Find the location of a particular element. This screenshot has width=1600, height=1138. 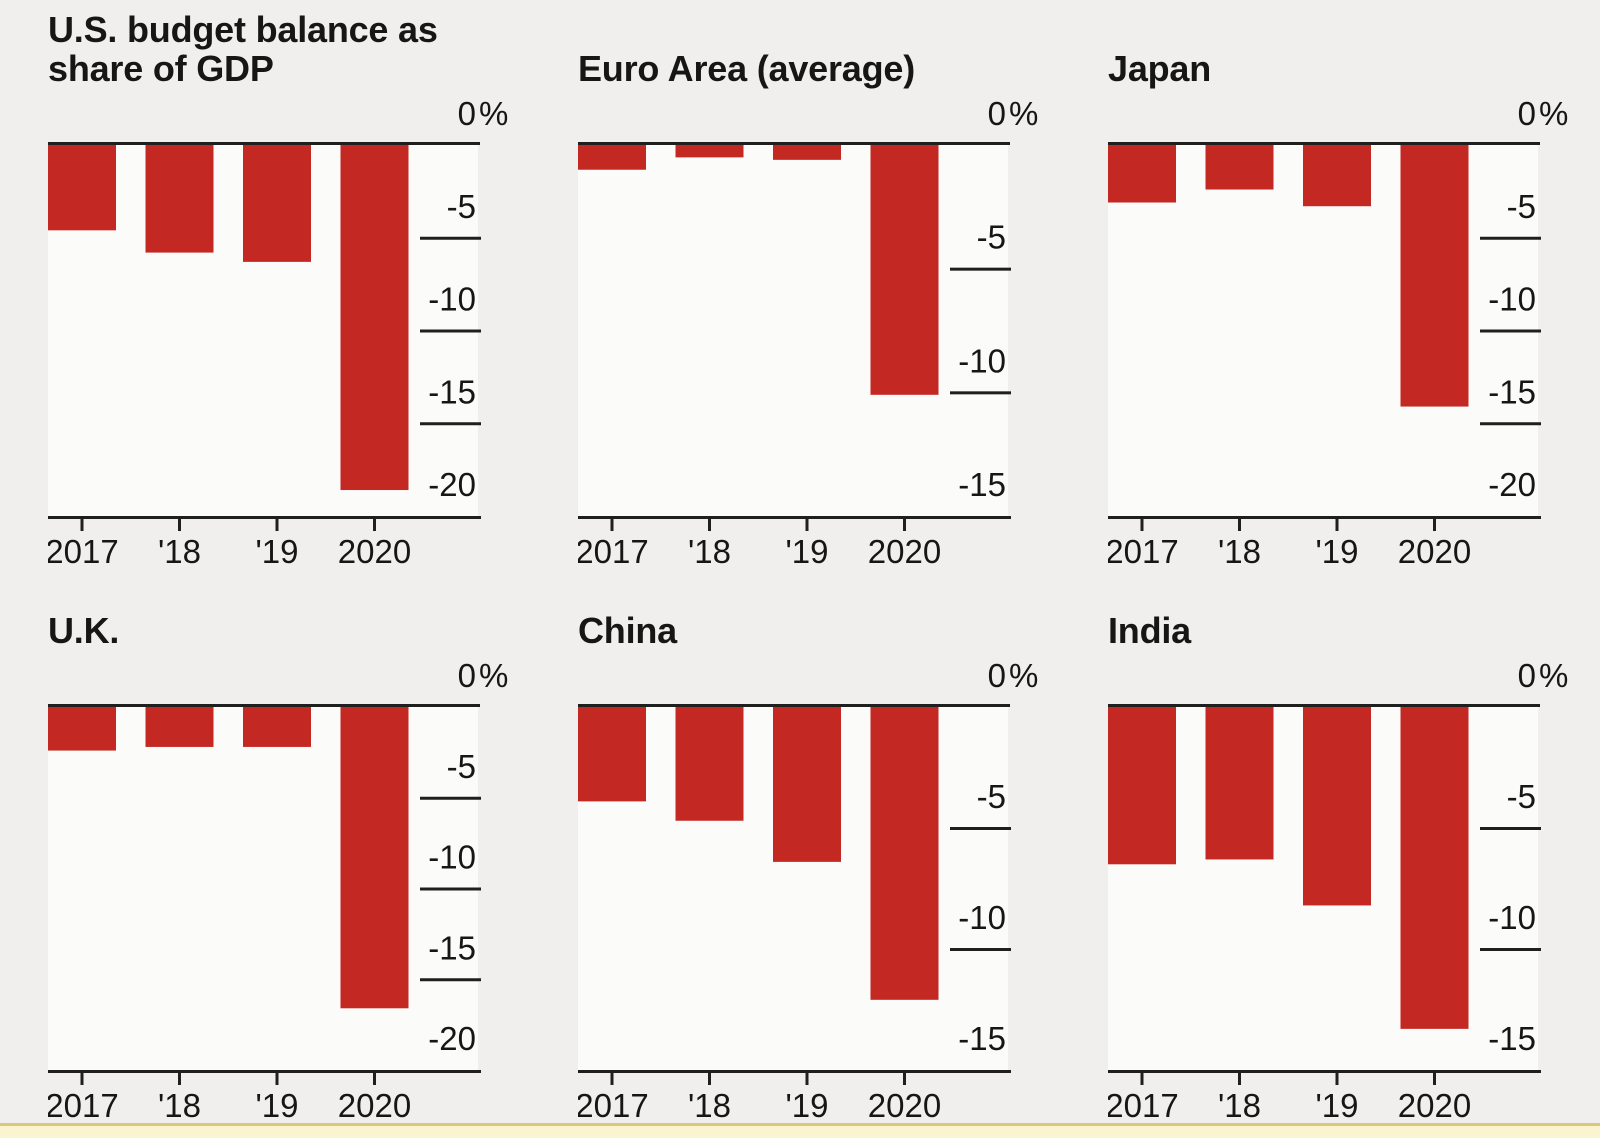

chart-title: Japan is located at coordinates (1160, 68).